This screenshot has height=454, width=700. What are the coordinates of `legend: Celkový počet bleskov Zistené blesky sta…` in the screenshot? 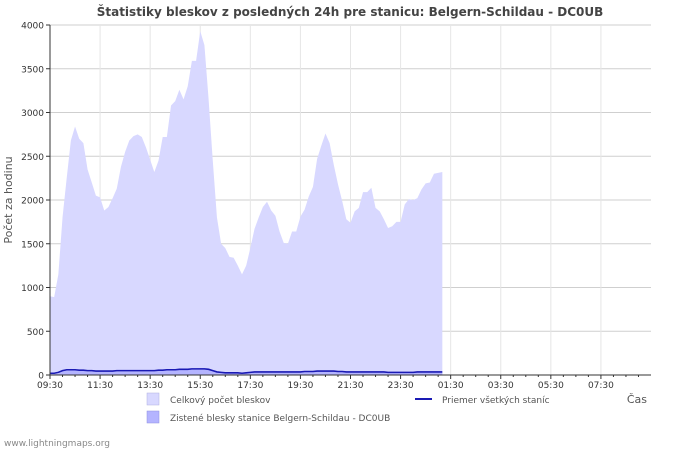 It's located at (348, 408).